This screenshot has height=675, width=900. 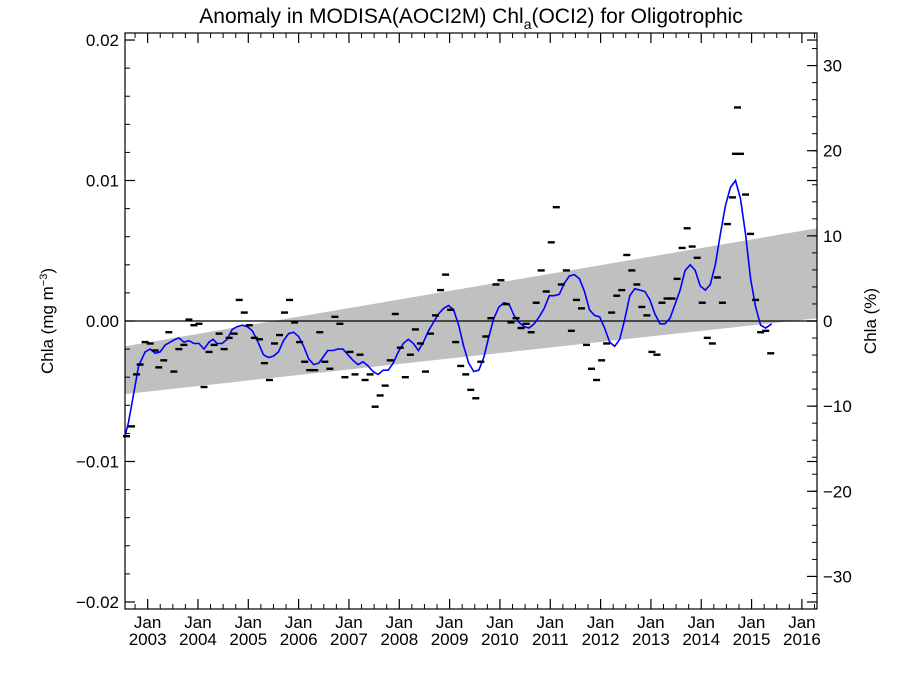 I want to click on y-tick-label-right: 20, so click(x=832, y=151).